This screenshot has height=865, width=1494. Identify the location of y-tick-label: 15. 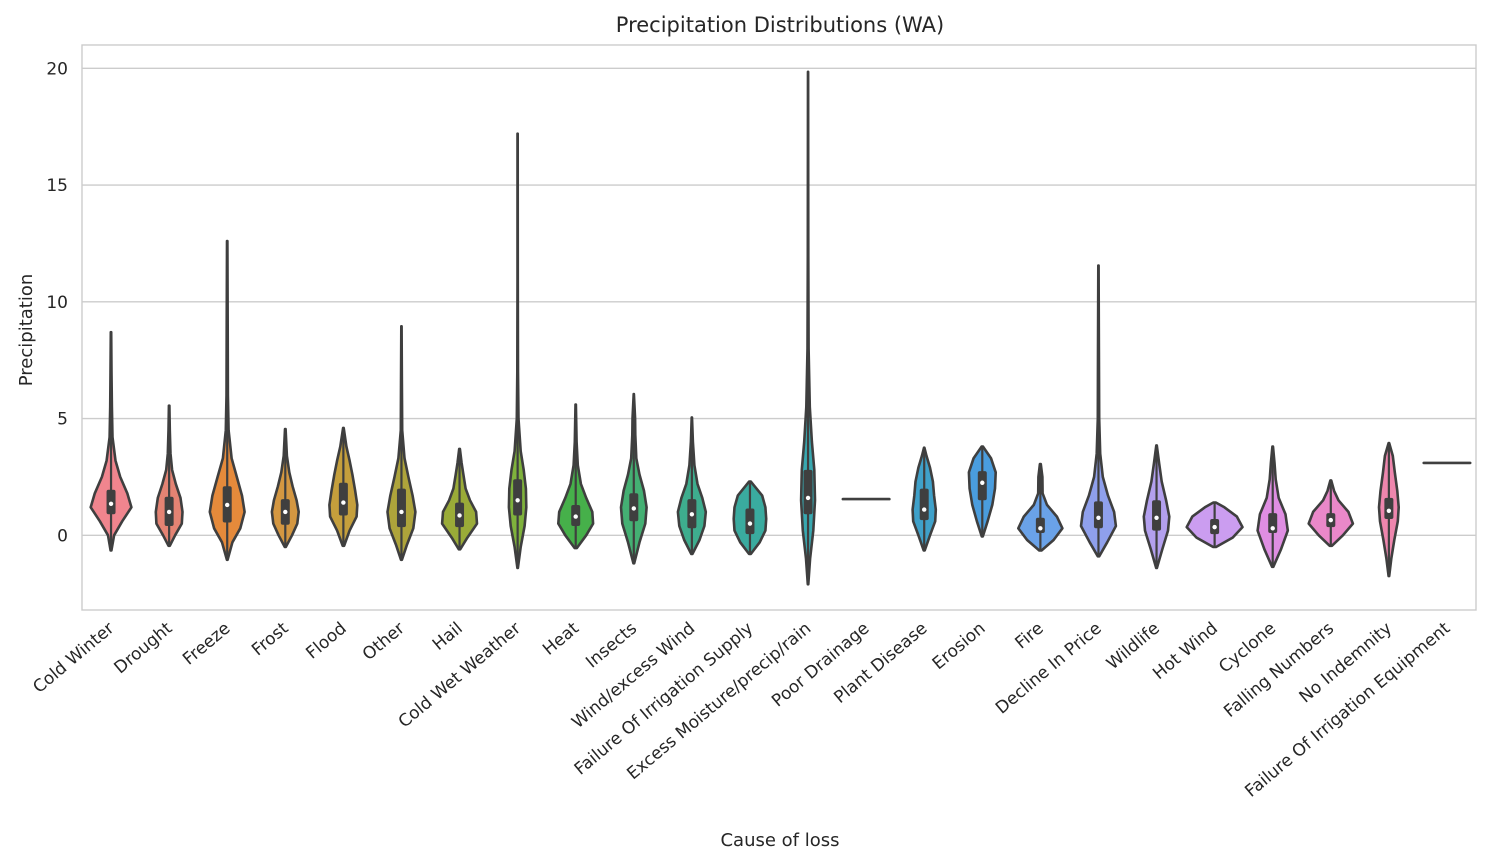
(57, 186).